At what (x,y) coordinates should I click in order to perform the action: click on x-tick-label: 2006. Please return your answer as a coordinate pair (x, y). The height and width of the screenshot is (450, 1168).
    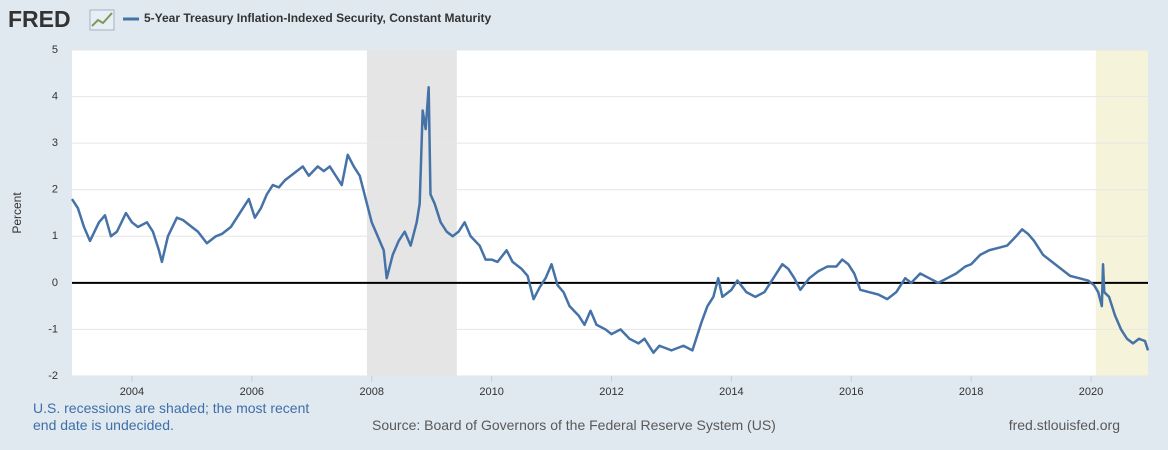
    Looking at the image, I should click on (252, 392).